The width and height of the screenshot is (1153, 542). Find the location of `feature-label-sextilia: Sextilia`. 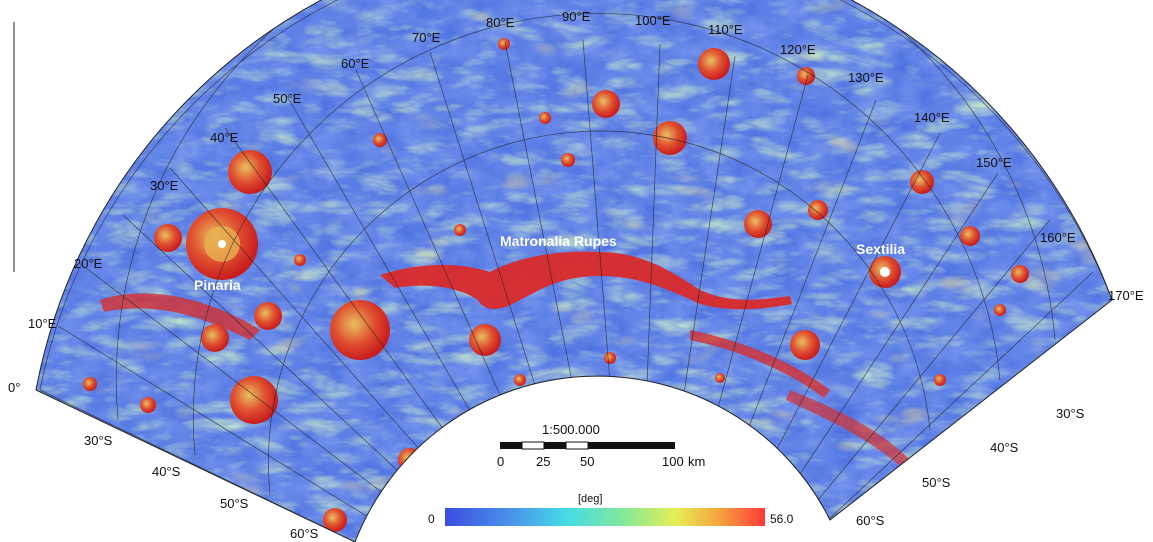

feature-label-sextilia: Sextilia is located at coordinates (880, 249).